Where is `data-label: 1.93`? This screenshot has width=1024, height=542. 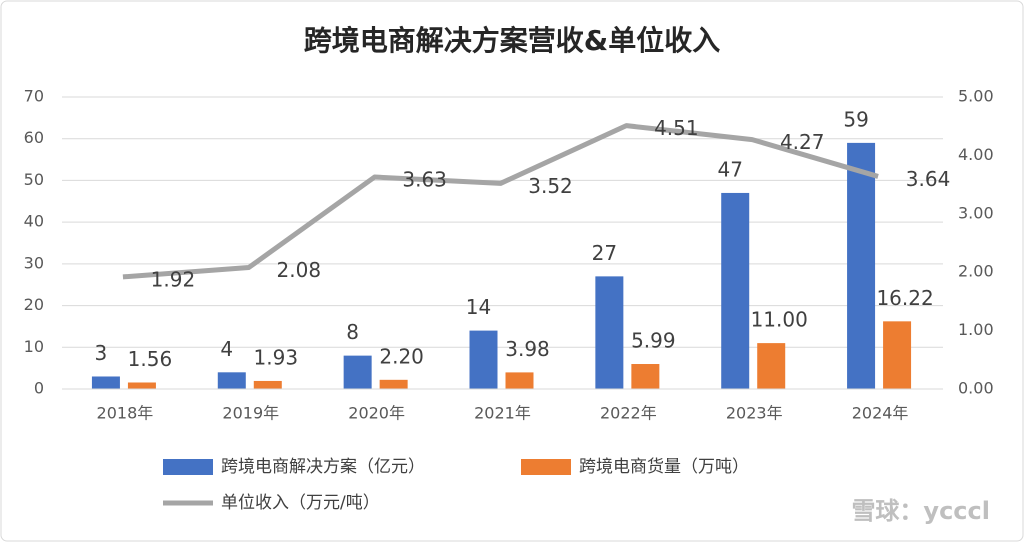
data-label: 1.93 is located at coordinates (276, 357).